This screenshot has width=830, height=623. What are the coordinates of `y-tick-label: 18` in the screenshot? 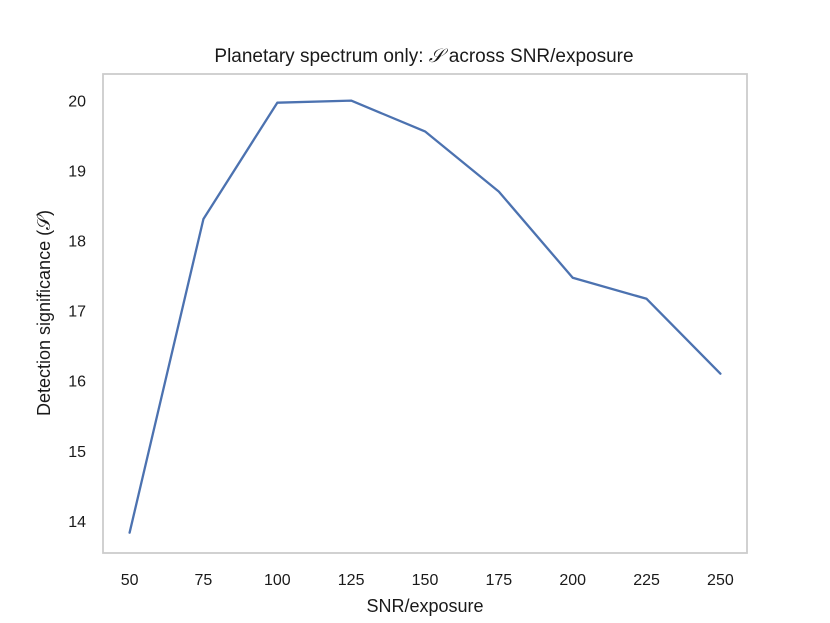 It's located at (77, 242).